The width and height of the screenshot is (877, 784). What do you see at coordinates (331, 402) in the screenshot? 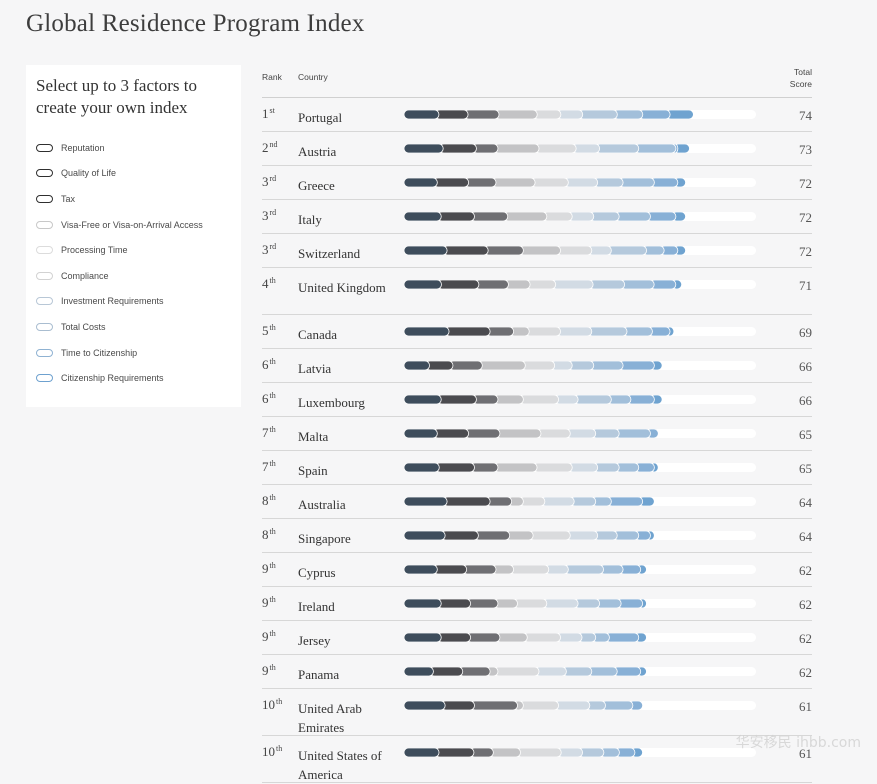
I see `country-name: Luxembourg` at bounding box center [331, 402].